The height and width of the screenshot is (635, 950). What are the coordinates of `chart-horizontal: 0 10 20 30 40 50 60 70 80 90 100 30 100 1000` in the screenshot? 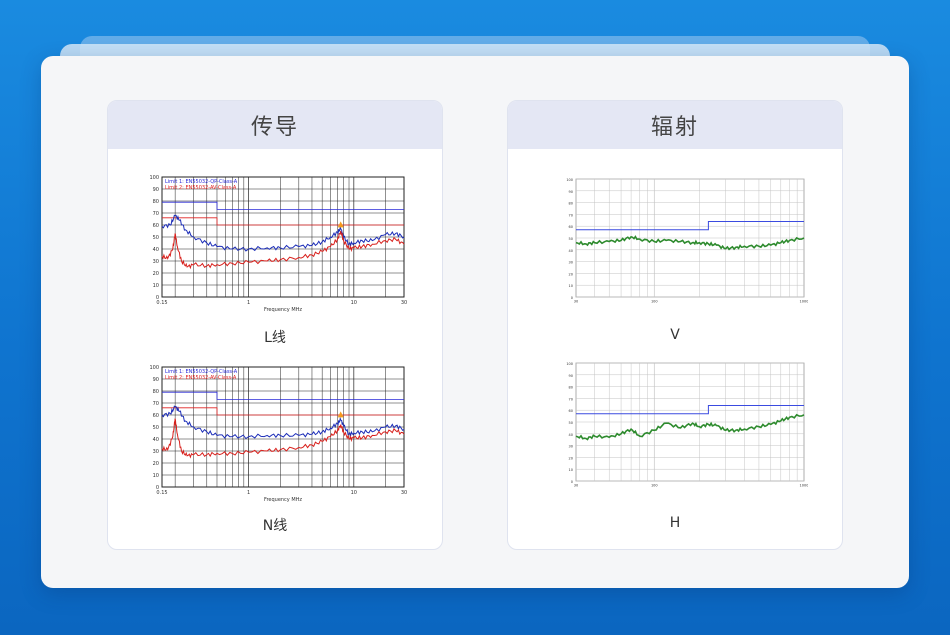 It's located at (687, 425).